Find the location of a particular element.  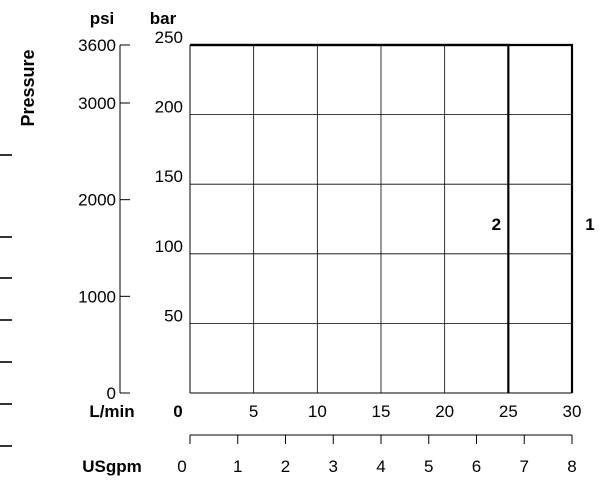

lmin-tick-label: 30 is located at coordinates (572, 411).